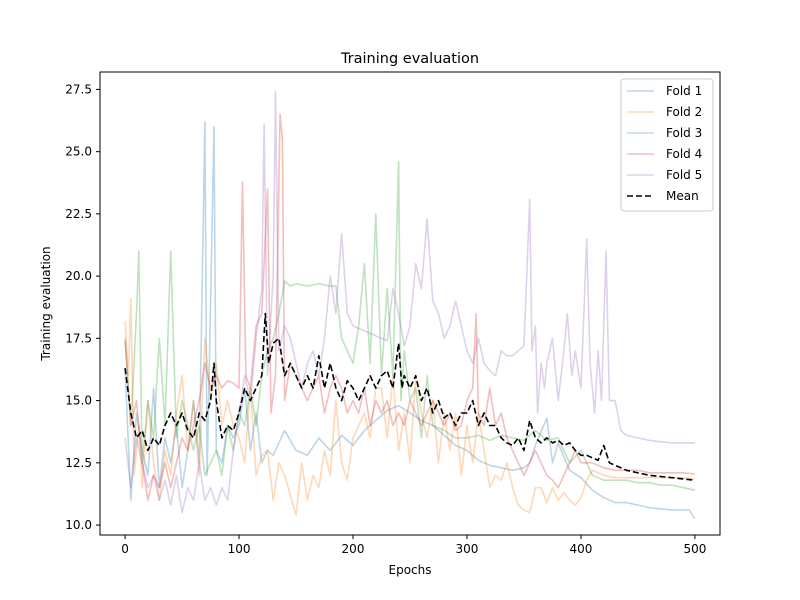 This screenshot has width=800, height=600. I want to click on y-tick-label: 10.0, so click(78, 525).